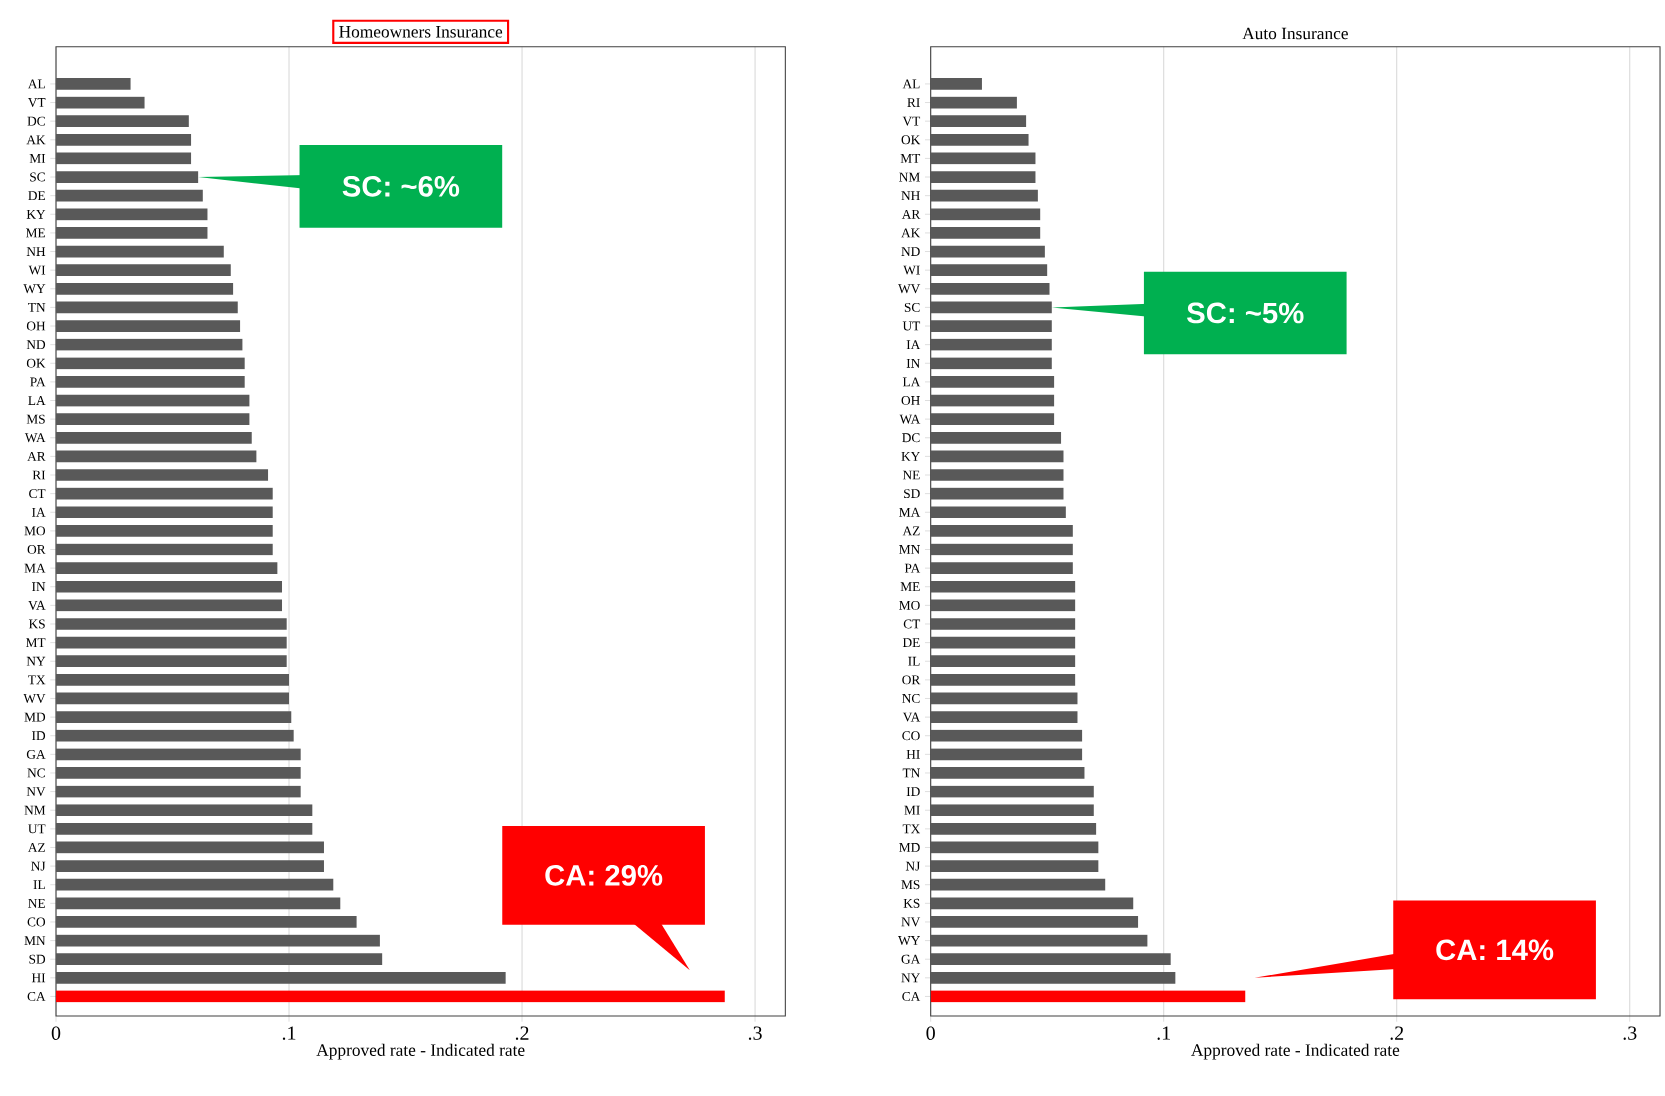 The width and height of the screenshot is (1665, 1096). I want to click on y-tick-label: IA, so click(39, 512).